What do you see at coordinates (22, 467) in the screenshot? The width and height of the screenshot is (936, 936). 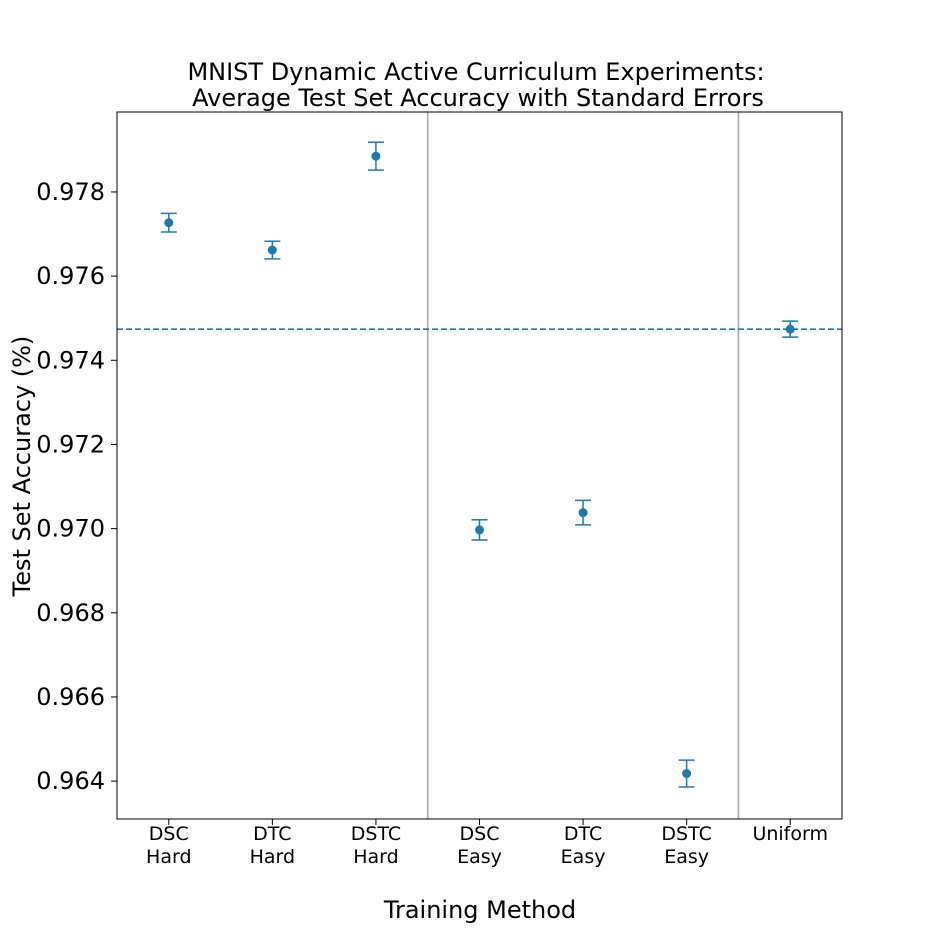 I see `y-axis-label: Test Set Accuracy (%)` at bounding box center [22, 467].